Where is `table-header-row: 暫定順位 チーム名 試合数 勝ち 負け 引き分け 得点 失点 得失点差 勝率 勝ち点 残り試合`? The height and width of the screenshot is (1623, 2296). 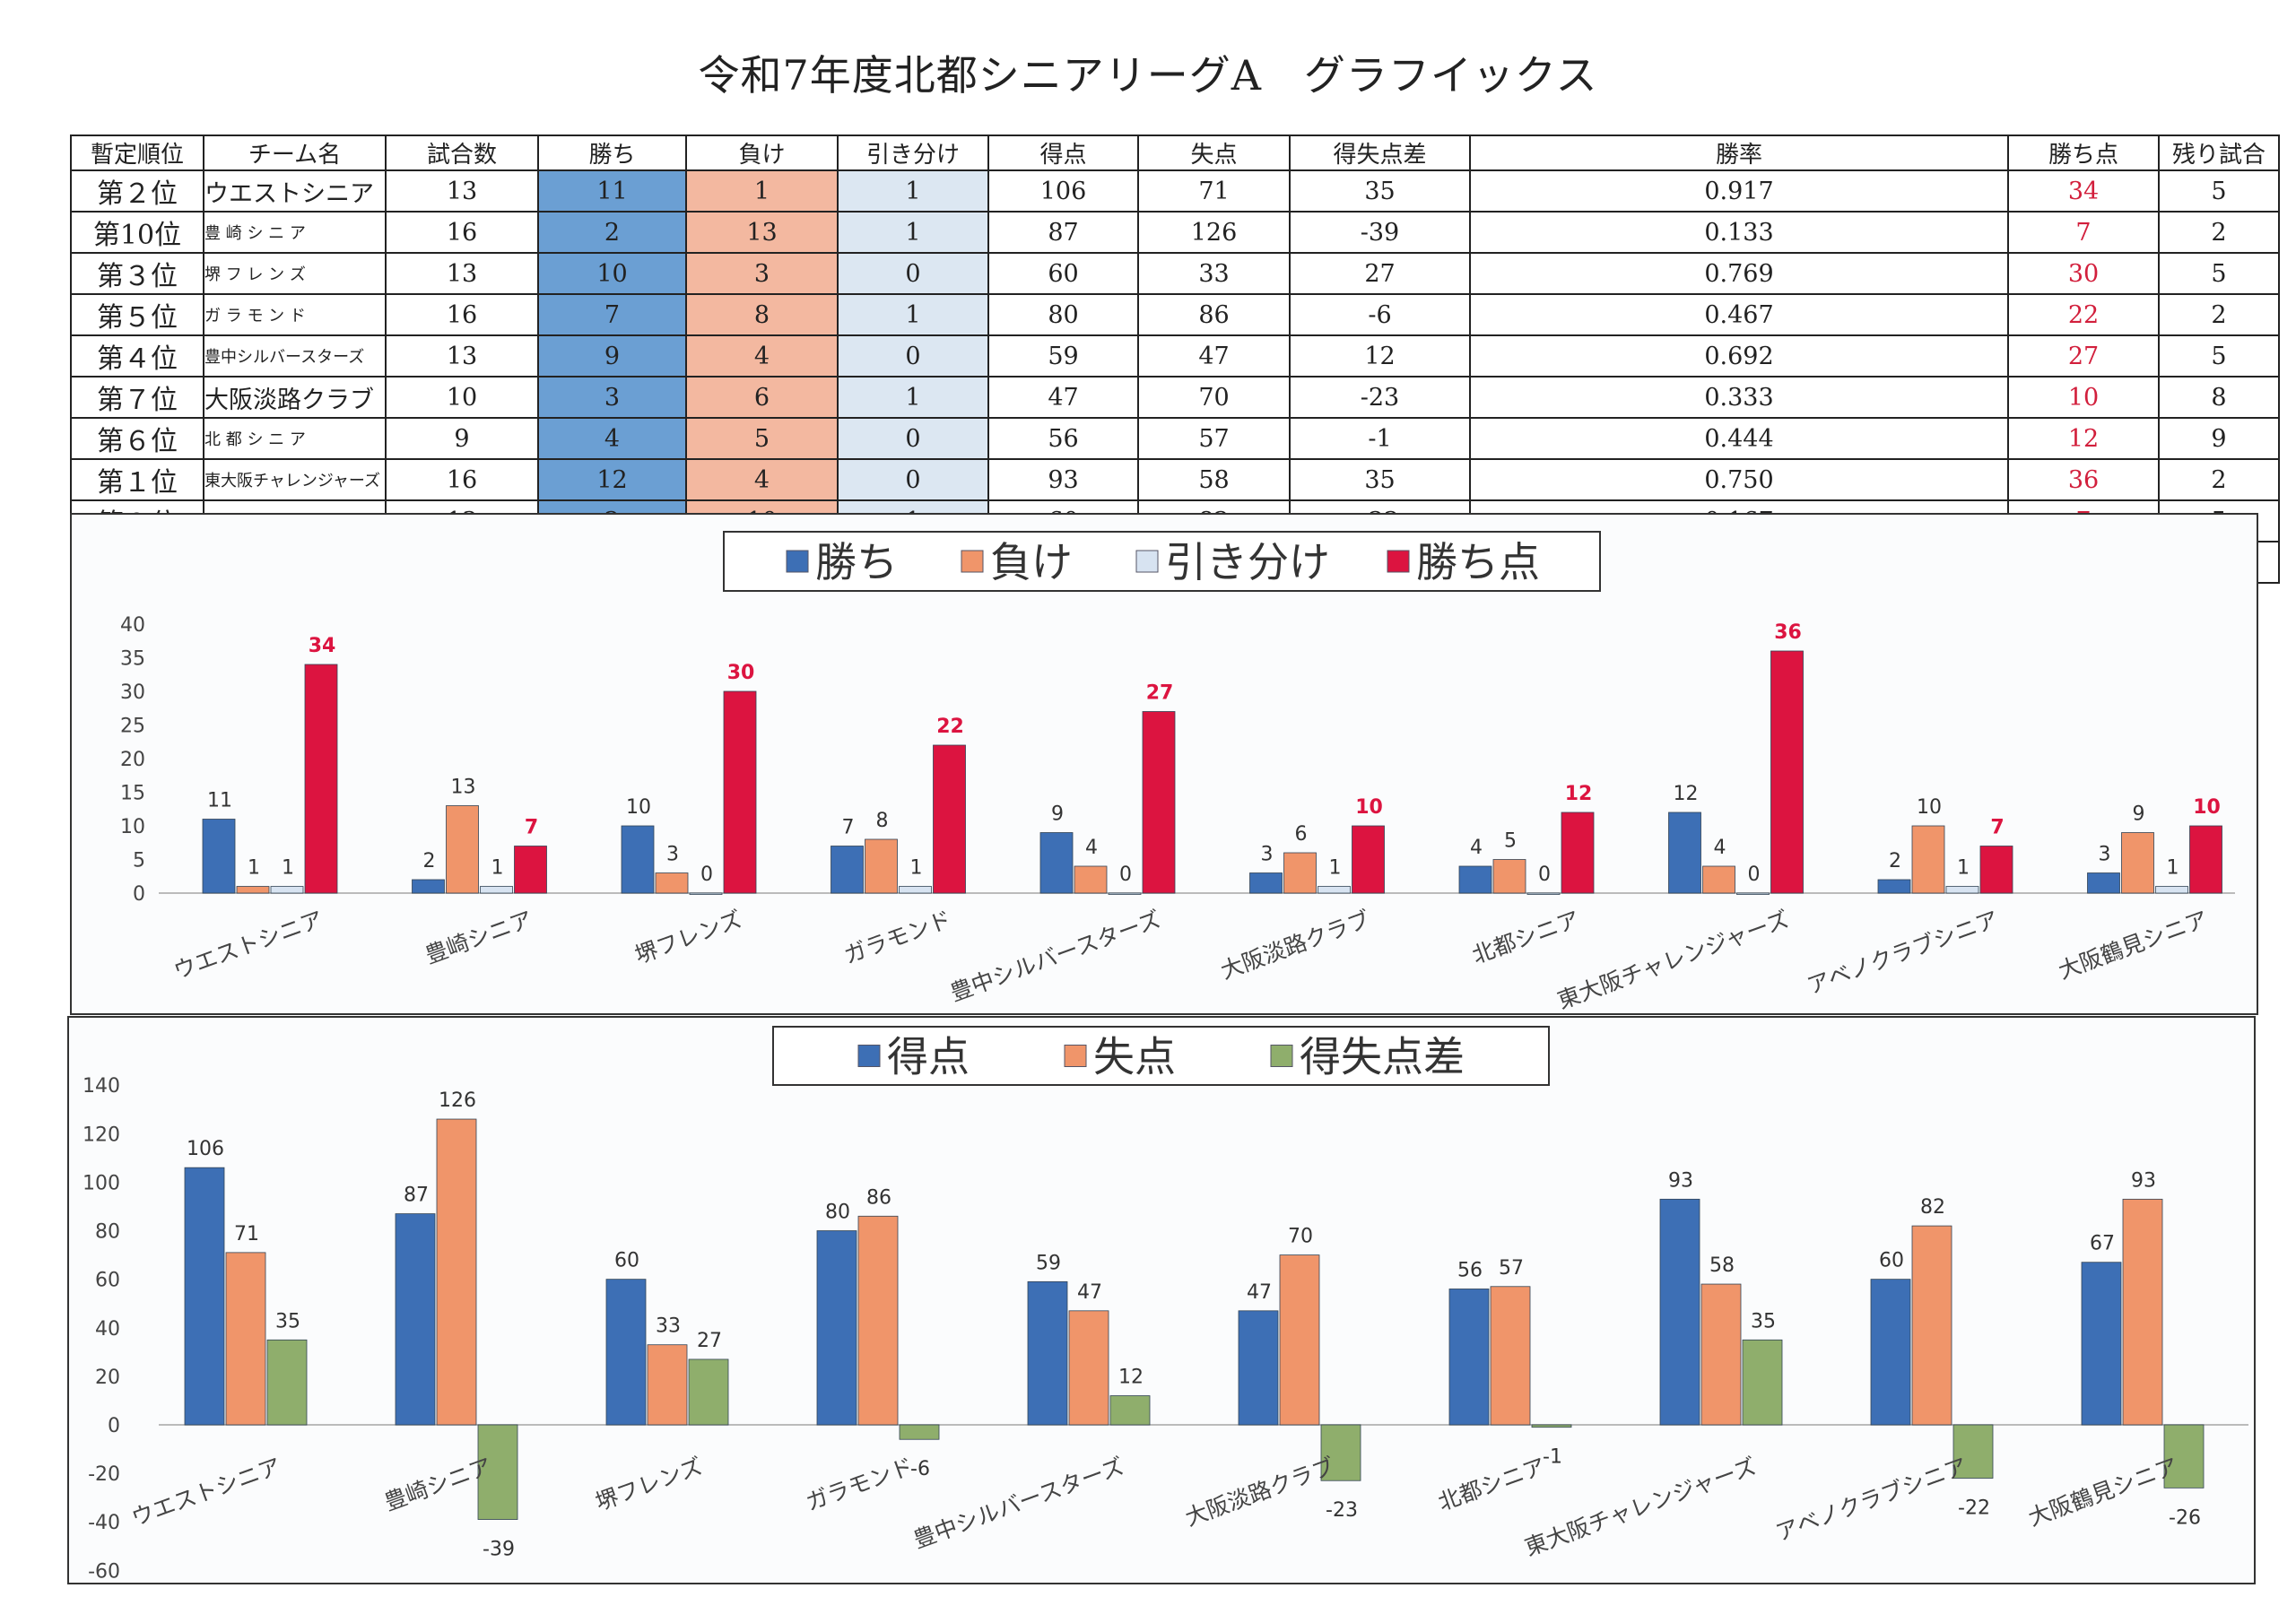
table-header-row: 暫定順位 チーム名 試合数 勝ち 負け 引き分け 得点 失点 得失点差 勝率 勝ち点 残り試合 is located at coordinates (1175, 153).